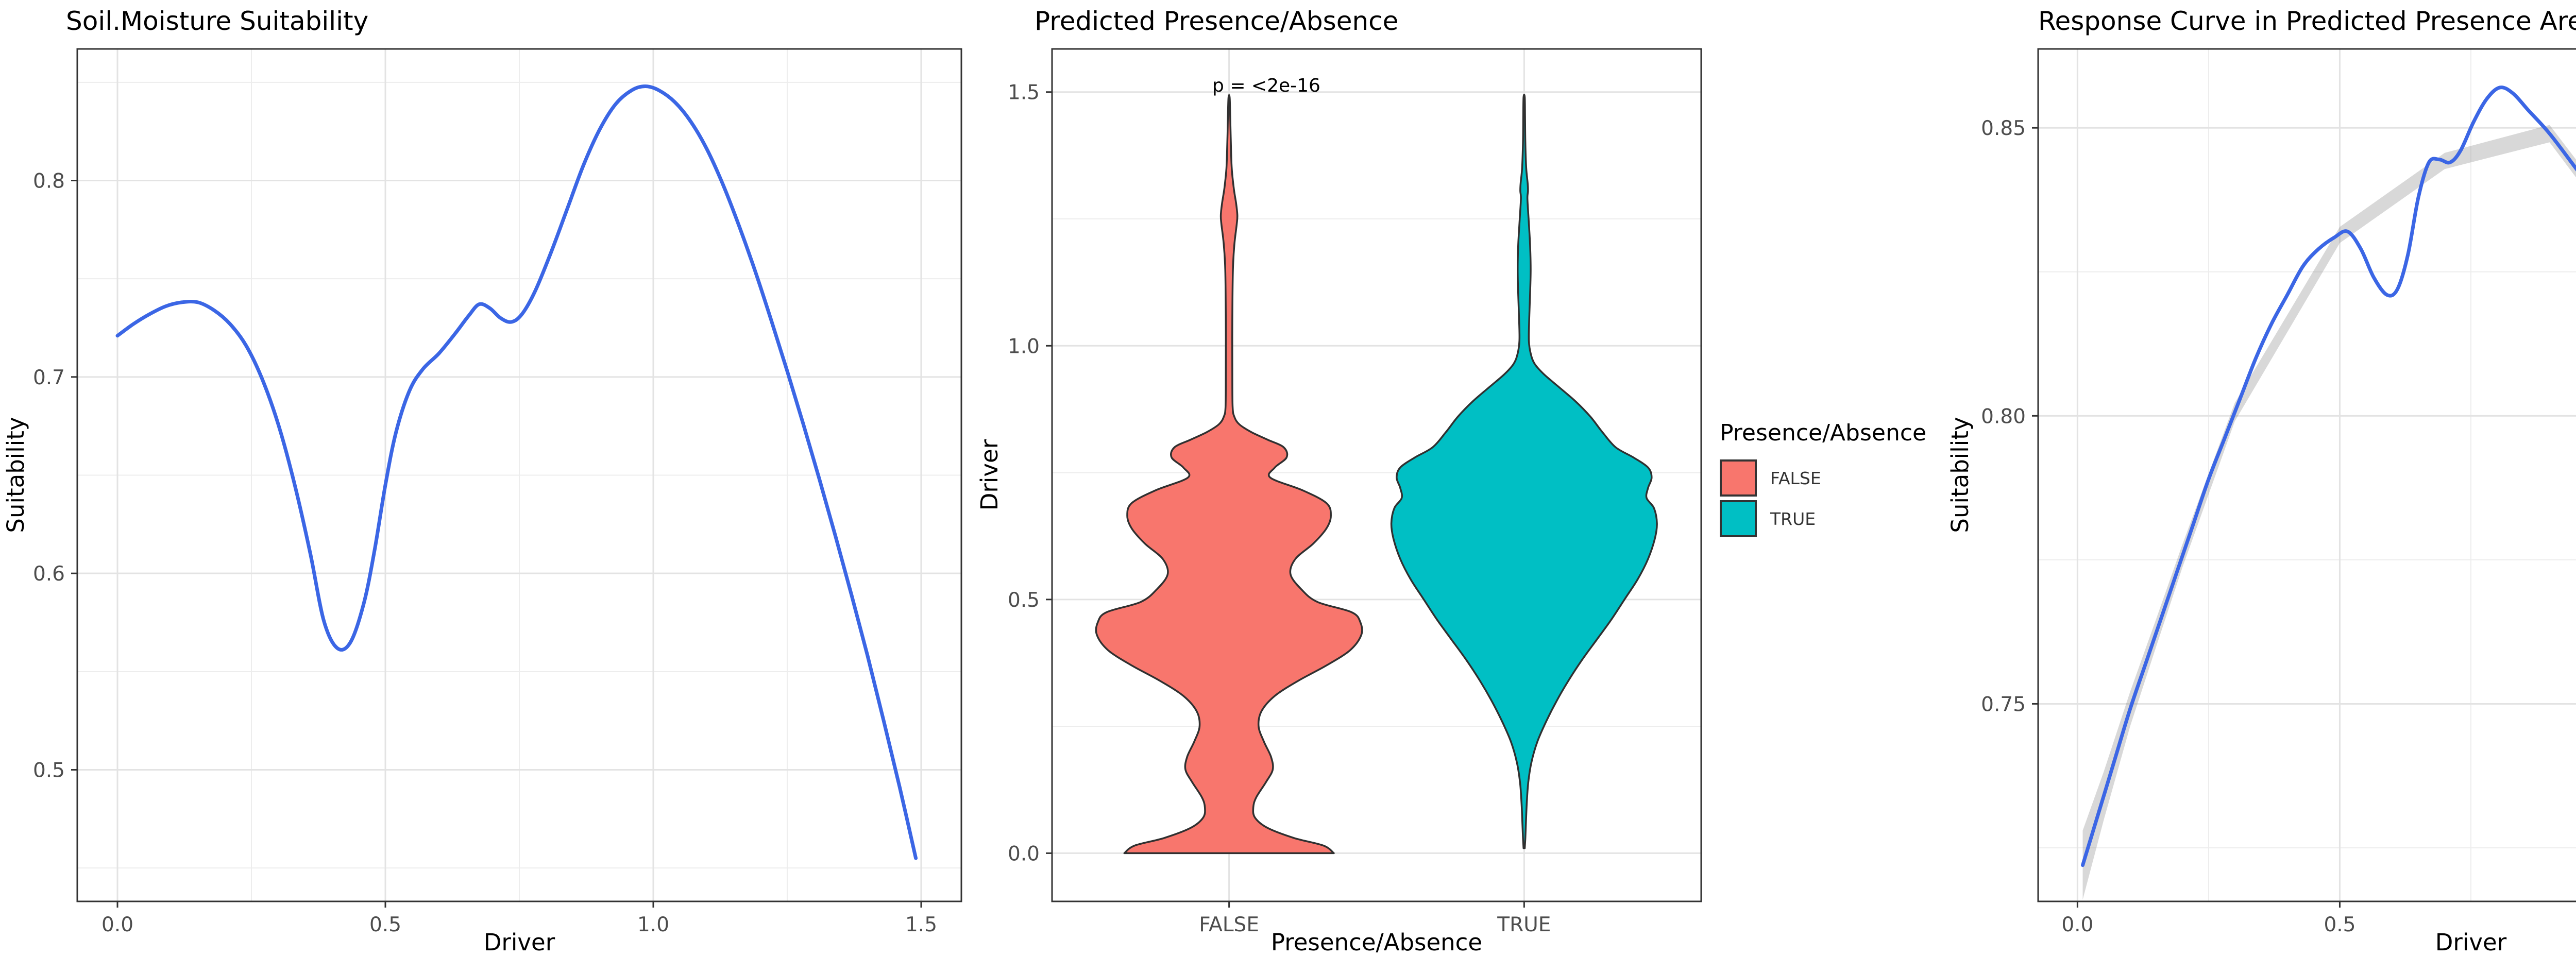 This screenshot has height=973, width=2576. Describe the element at coordinates (2003, 128) in the screenshot. I see `y-tick-label: 0.85` at that location.